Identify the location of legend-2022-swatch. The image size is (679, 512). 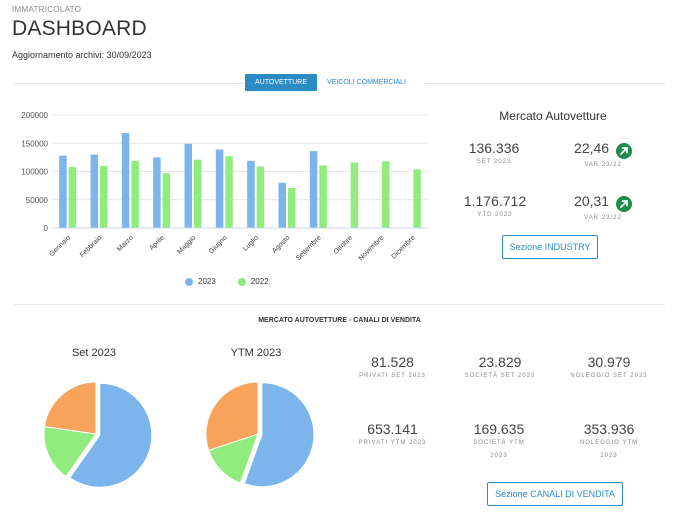
(241, 281).